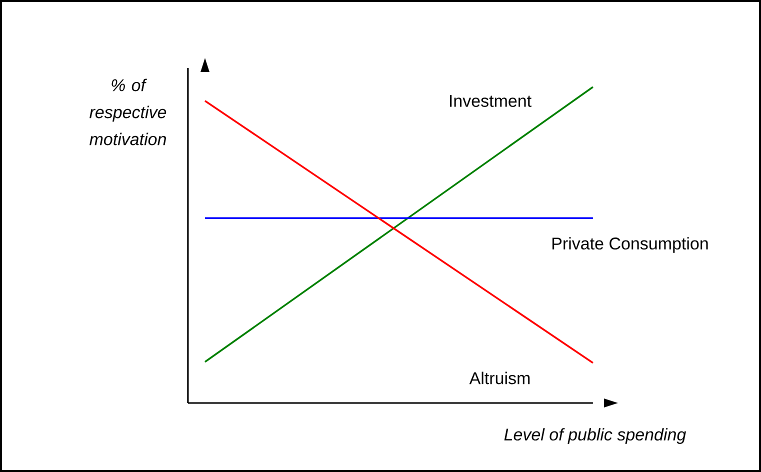 The width and height of the screenshot is (761, 472). I want to click on series-label: Investment, so click(491, 101).